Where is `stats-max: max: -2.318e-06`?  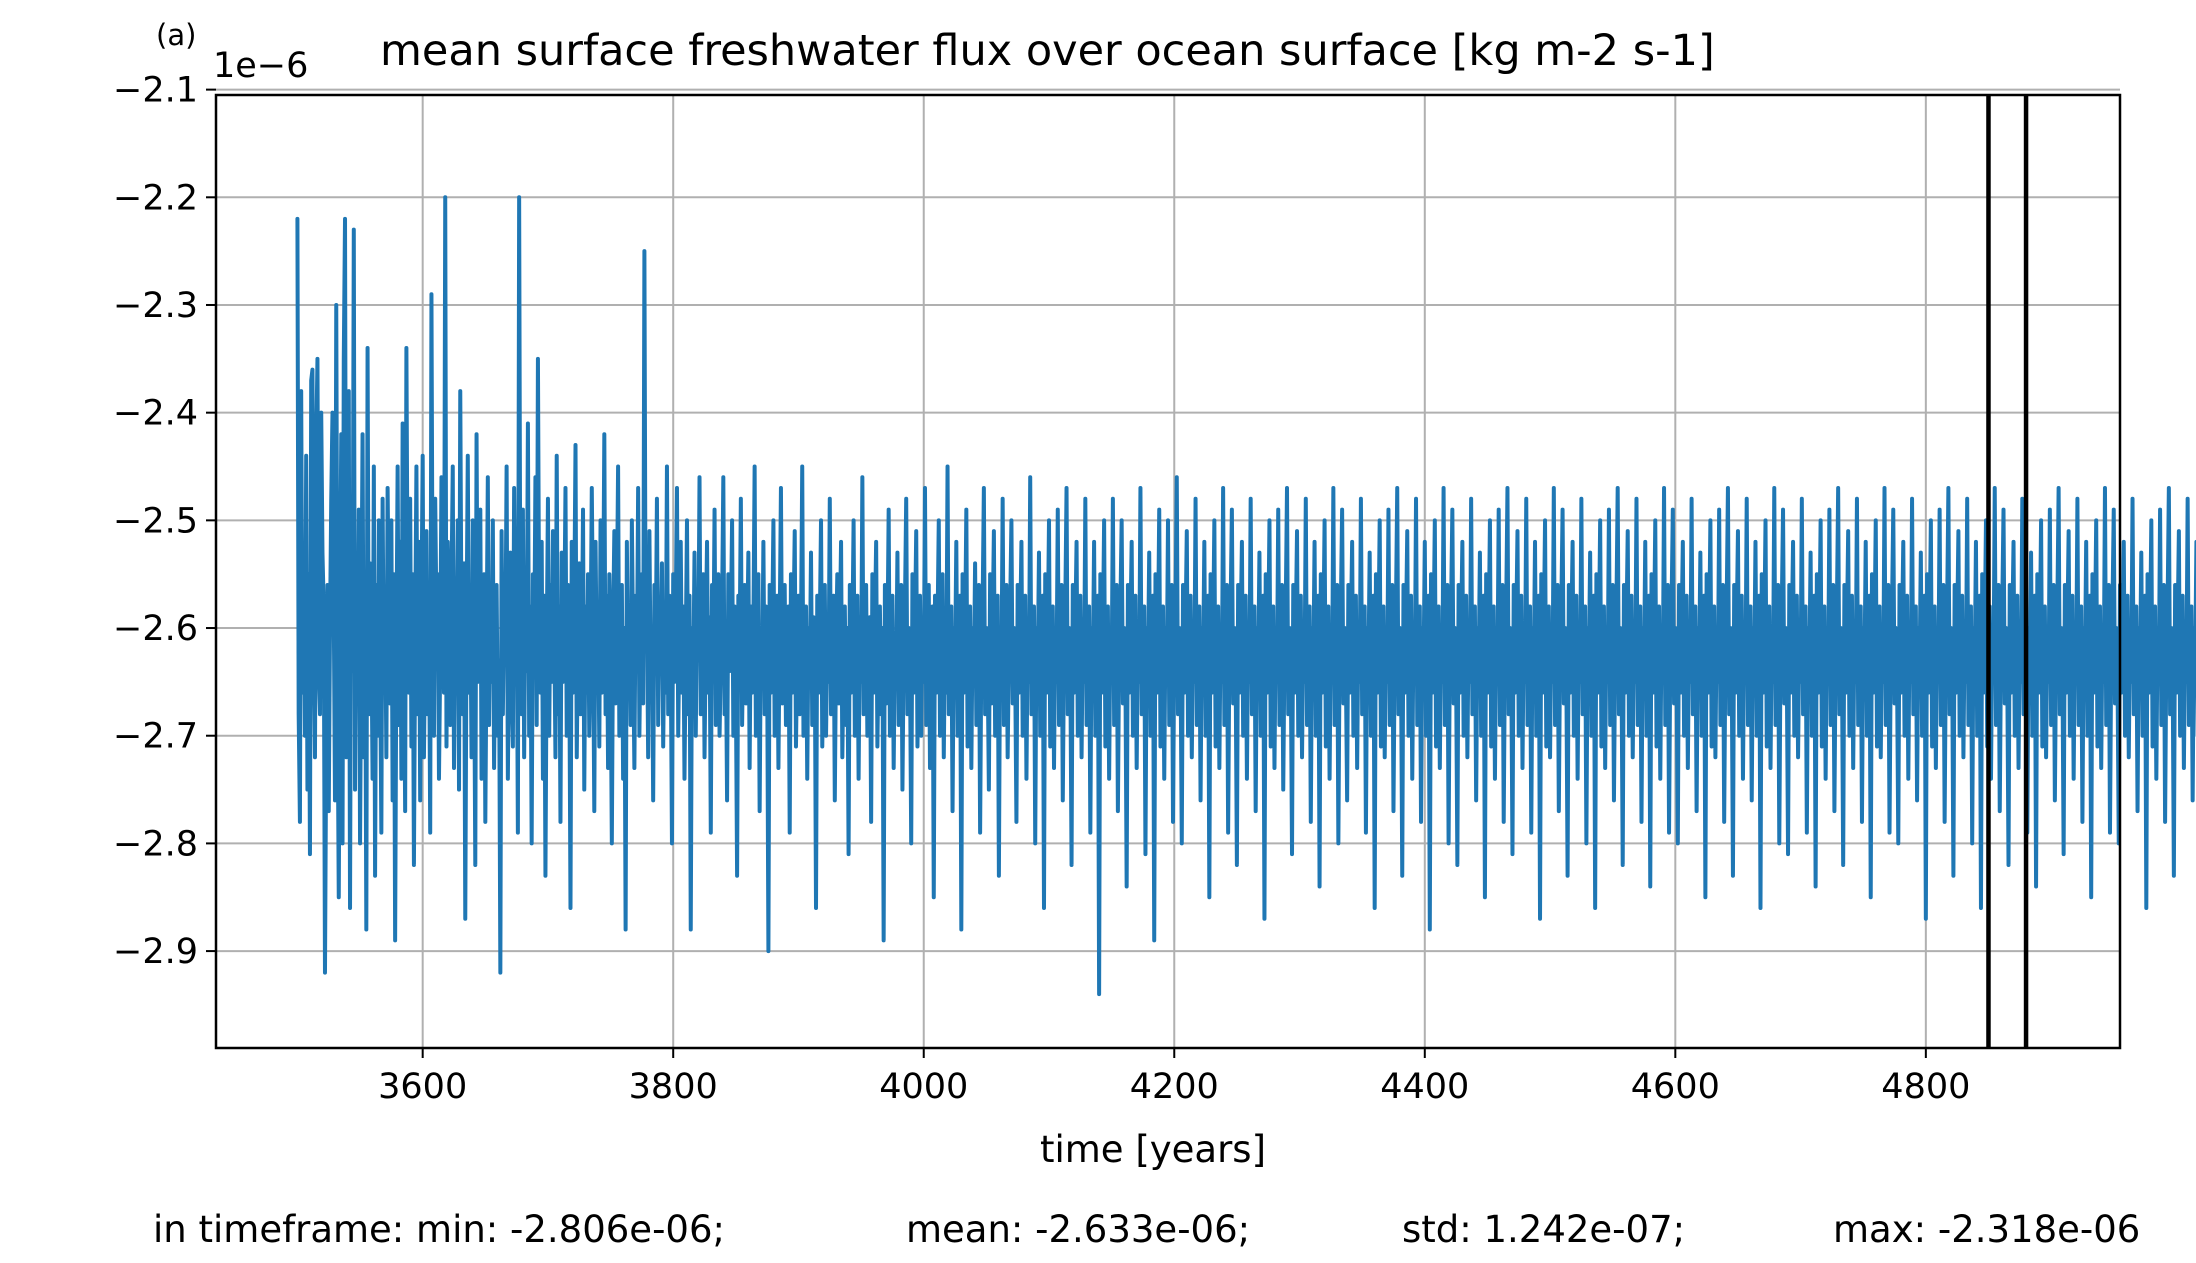 stats-max: max: -2.318e-06 is located at coordinates (1987, 1229).